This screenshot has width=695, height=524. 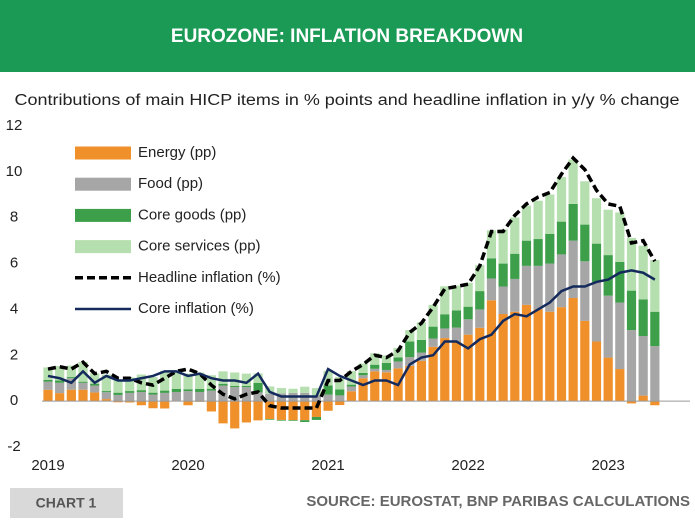 What do you see at coordinates (192, 214) in the screenshot?
I see `legend-label: Core goods (pp)` at bounding box center [192, 214].